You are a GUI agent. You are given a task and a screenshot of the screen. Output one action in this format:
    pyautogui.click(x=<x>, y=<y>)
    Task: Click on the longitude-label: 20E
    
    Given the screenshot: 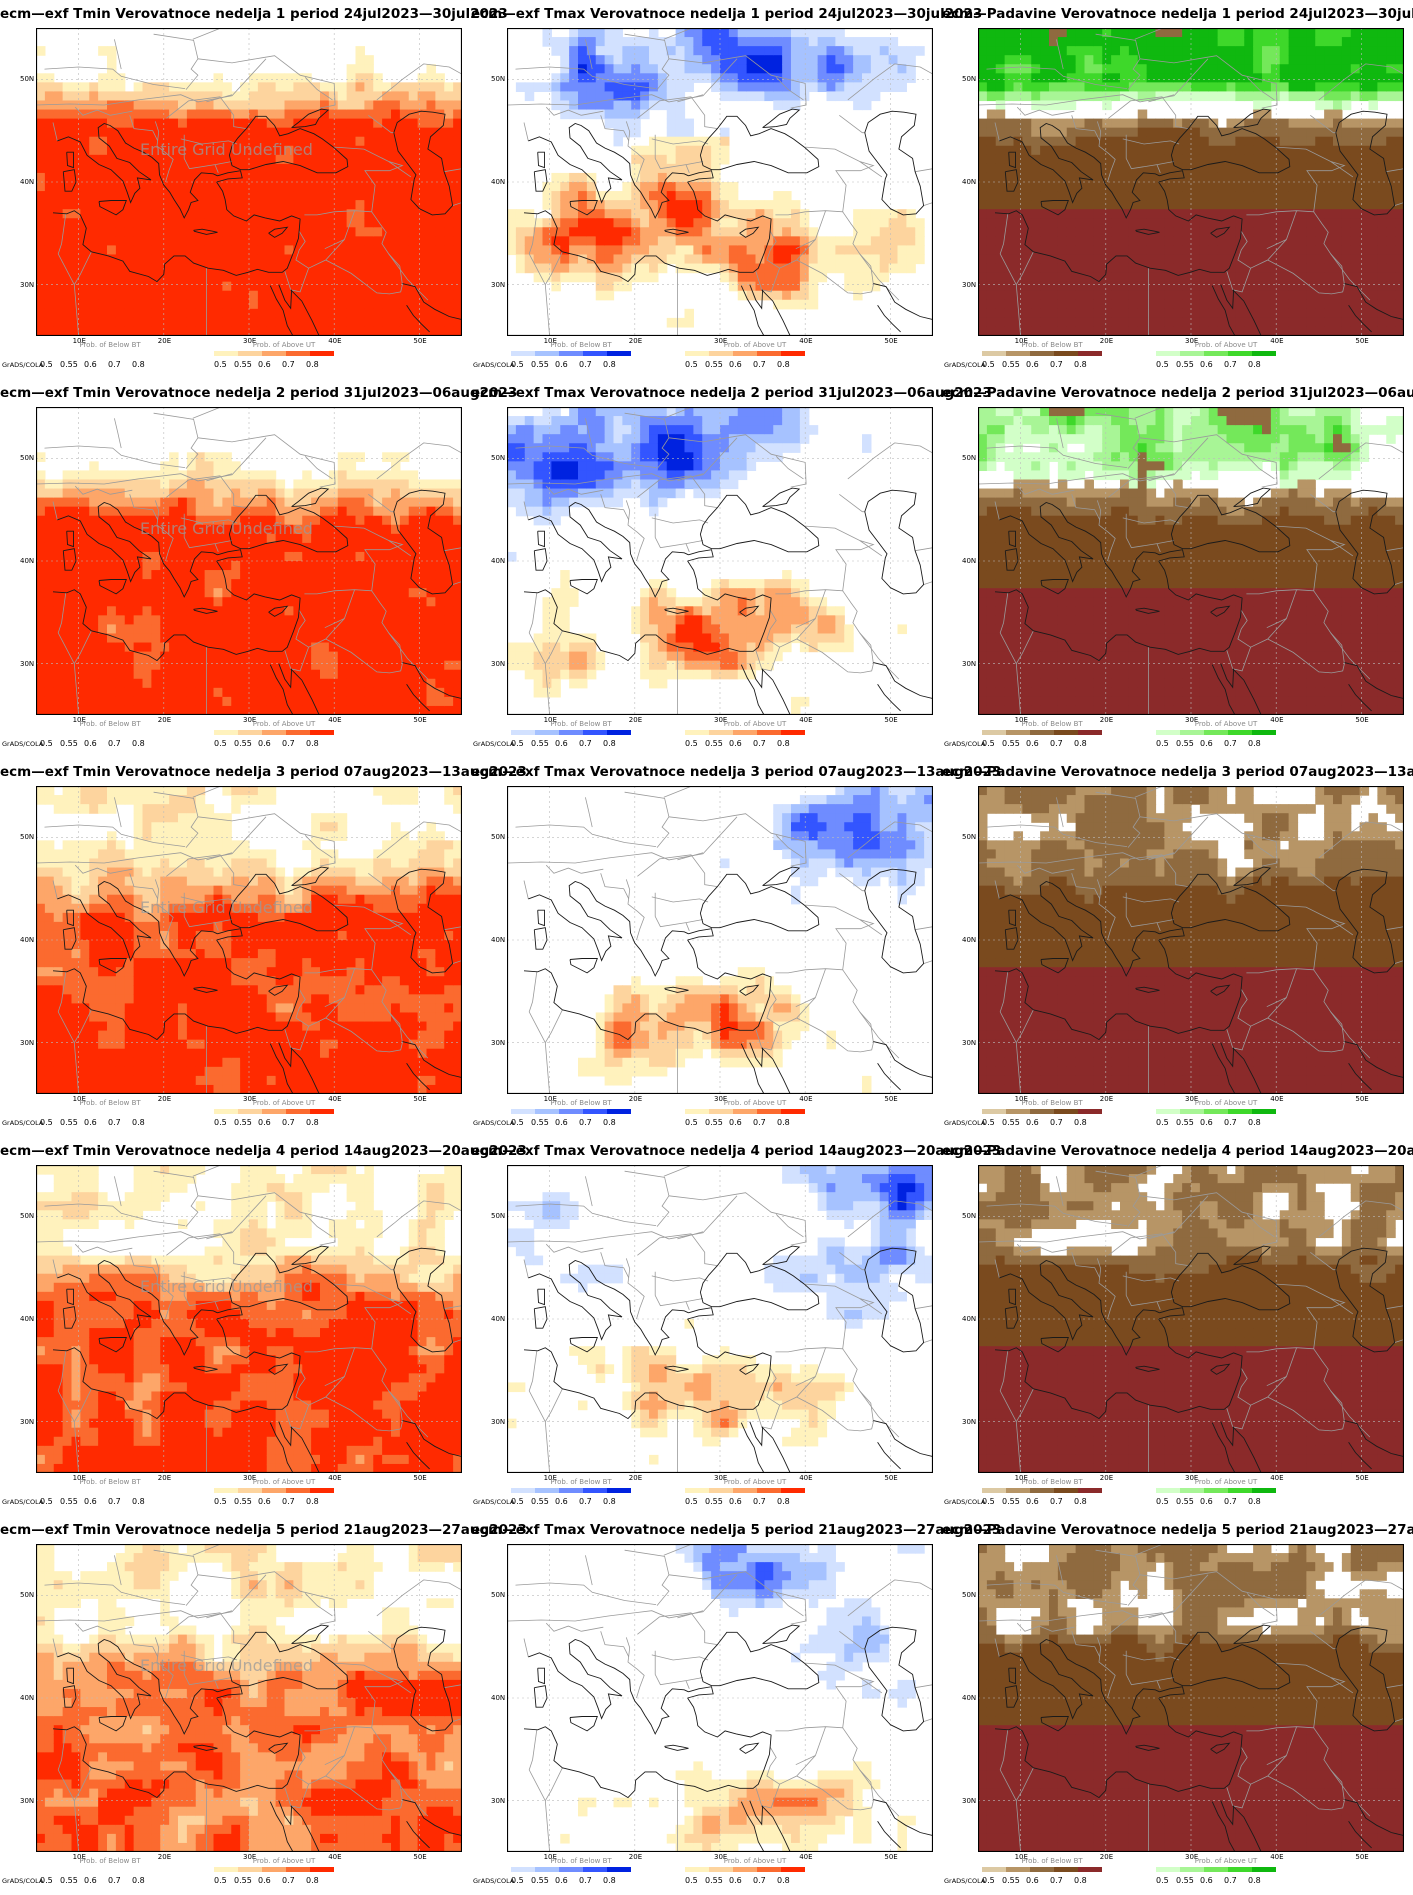 What is the action you would take?
    pyautogui.click(x=1106, y=341)
    